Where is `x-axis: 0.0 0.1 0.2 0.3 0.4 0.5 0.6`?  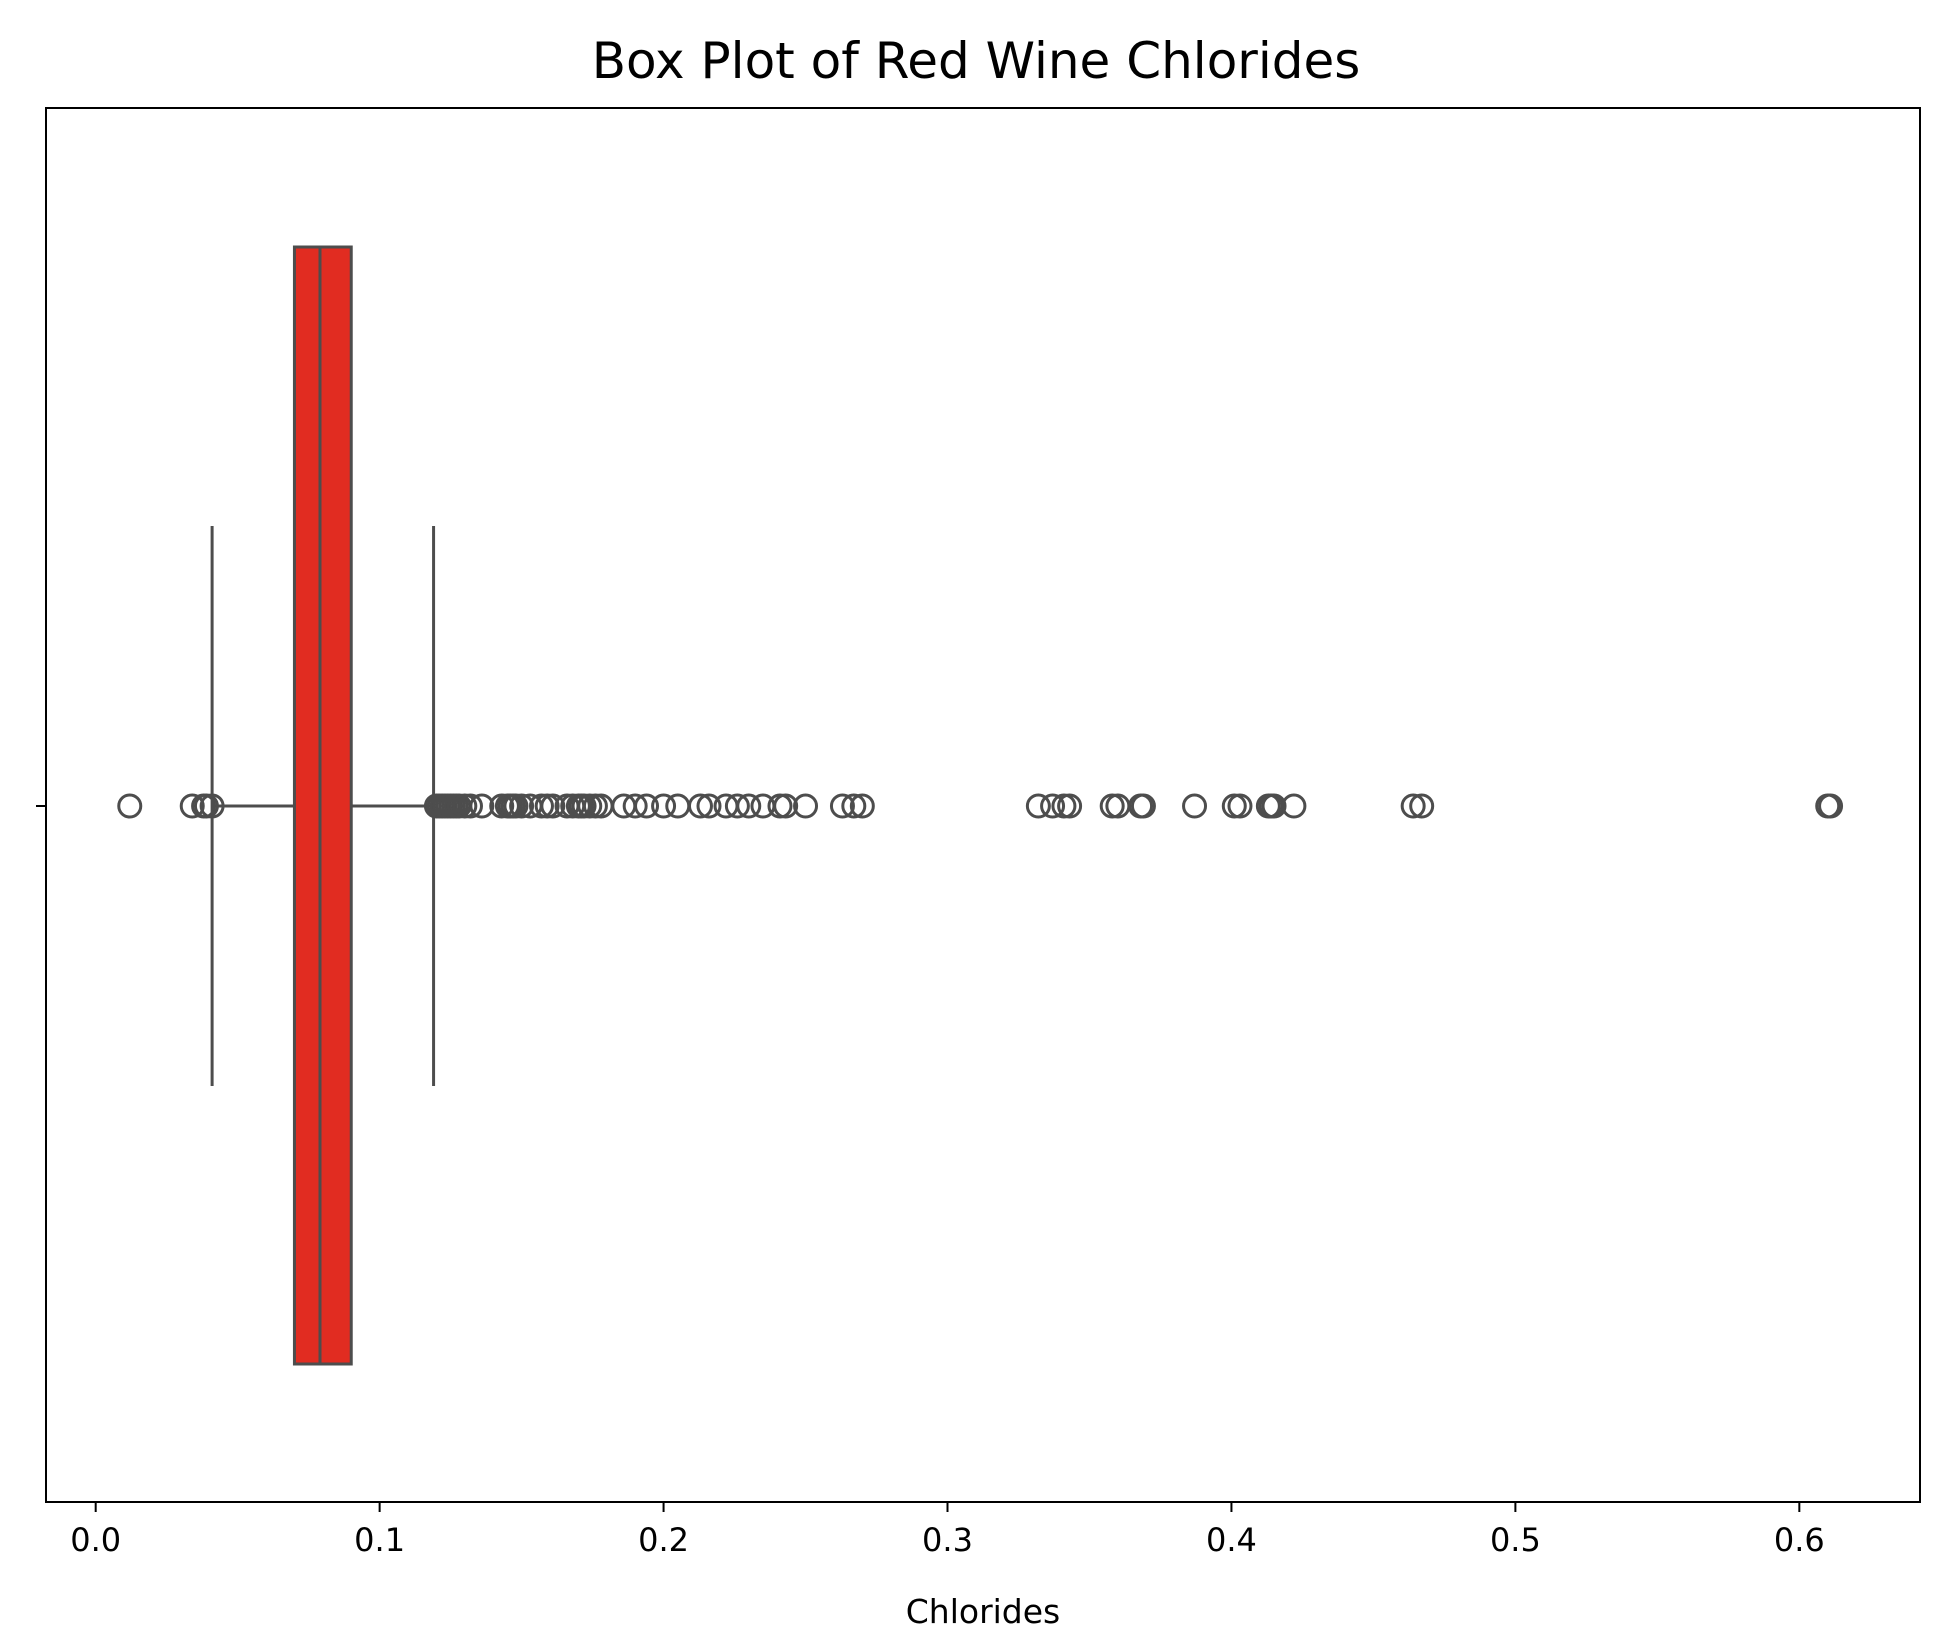 x-axis: 0.0 0.1 0.2 0.3 0.4 0.5 0.6 is located at coordinates (947, 1530).